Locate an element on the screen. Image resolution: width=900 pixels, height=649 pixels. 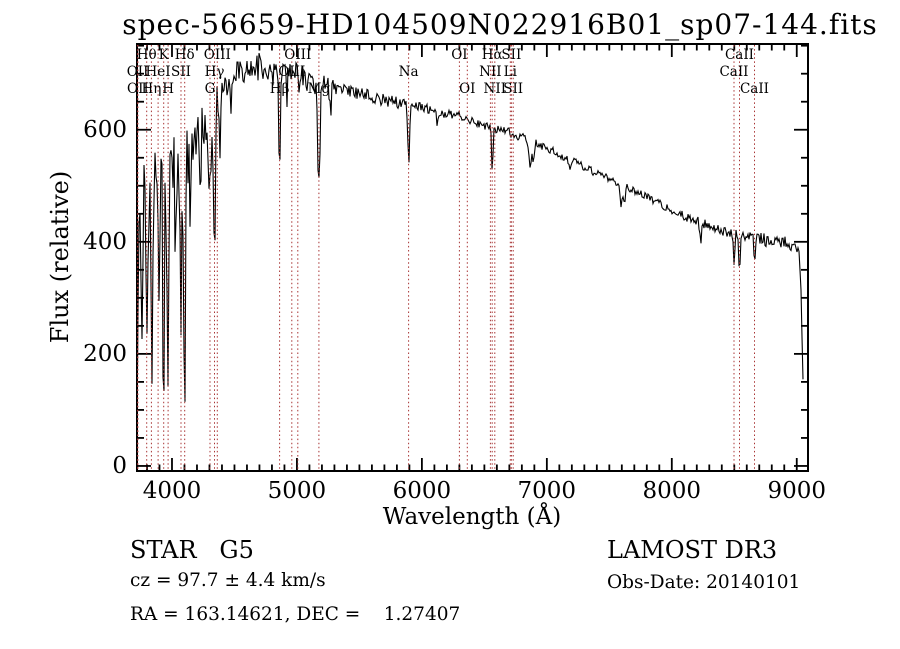
survey-release-text: LAMOST DR3 is located at coordinates (692, 550).